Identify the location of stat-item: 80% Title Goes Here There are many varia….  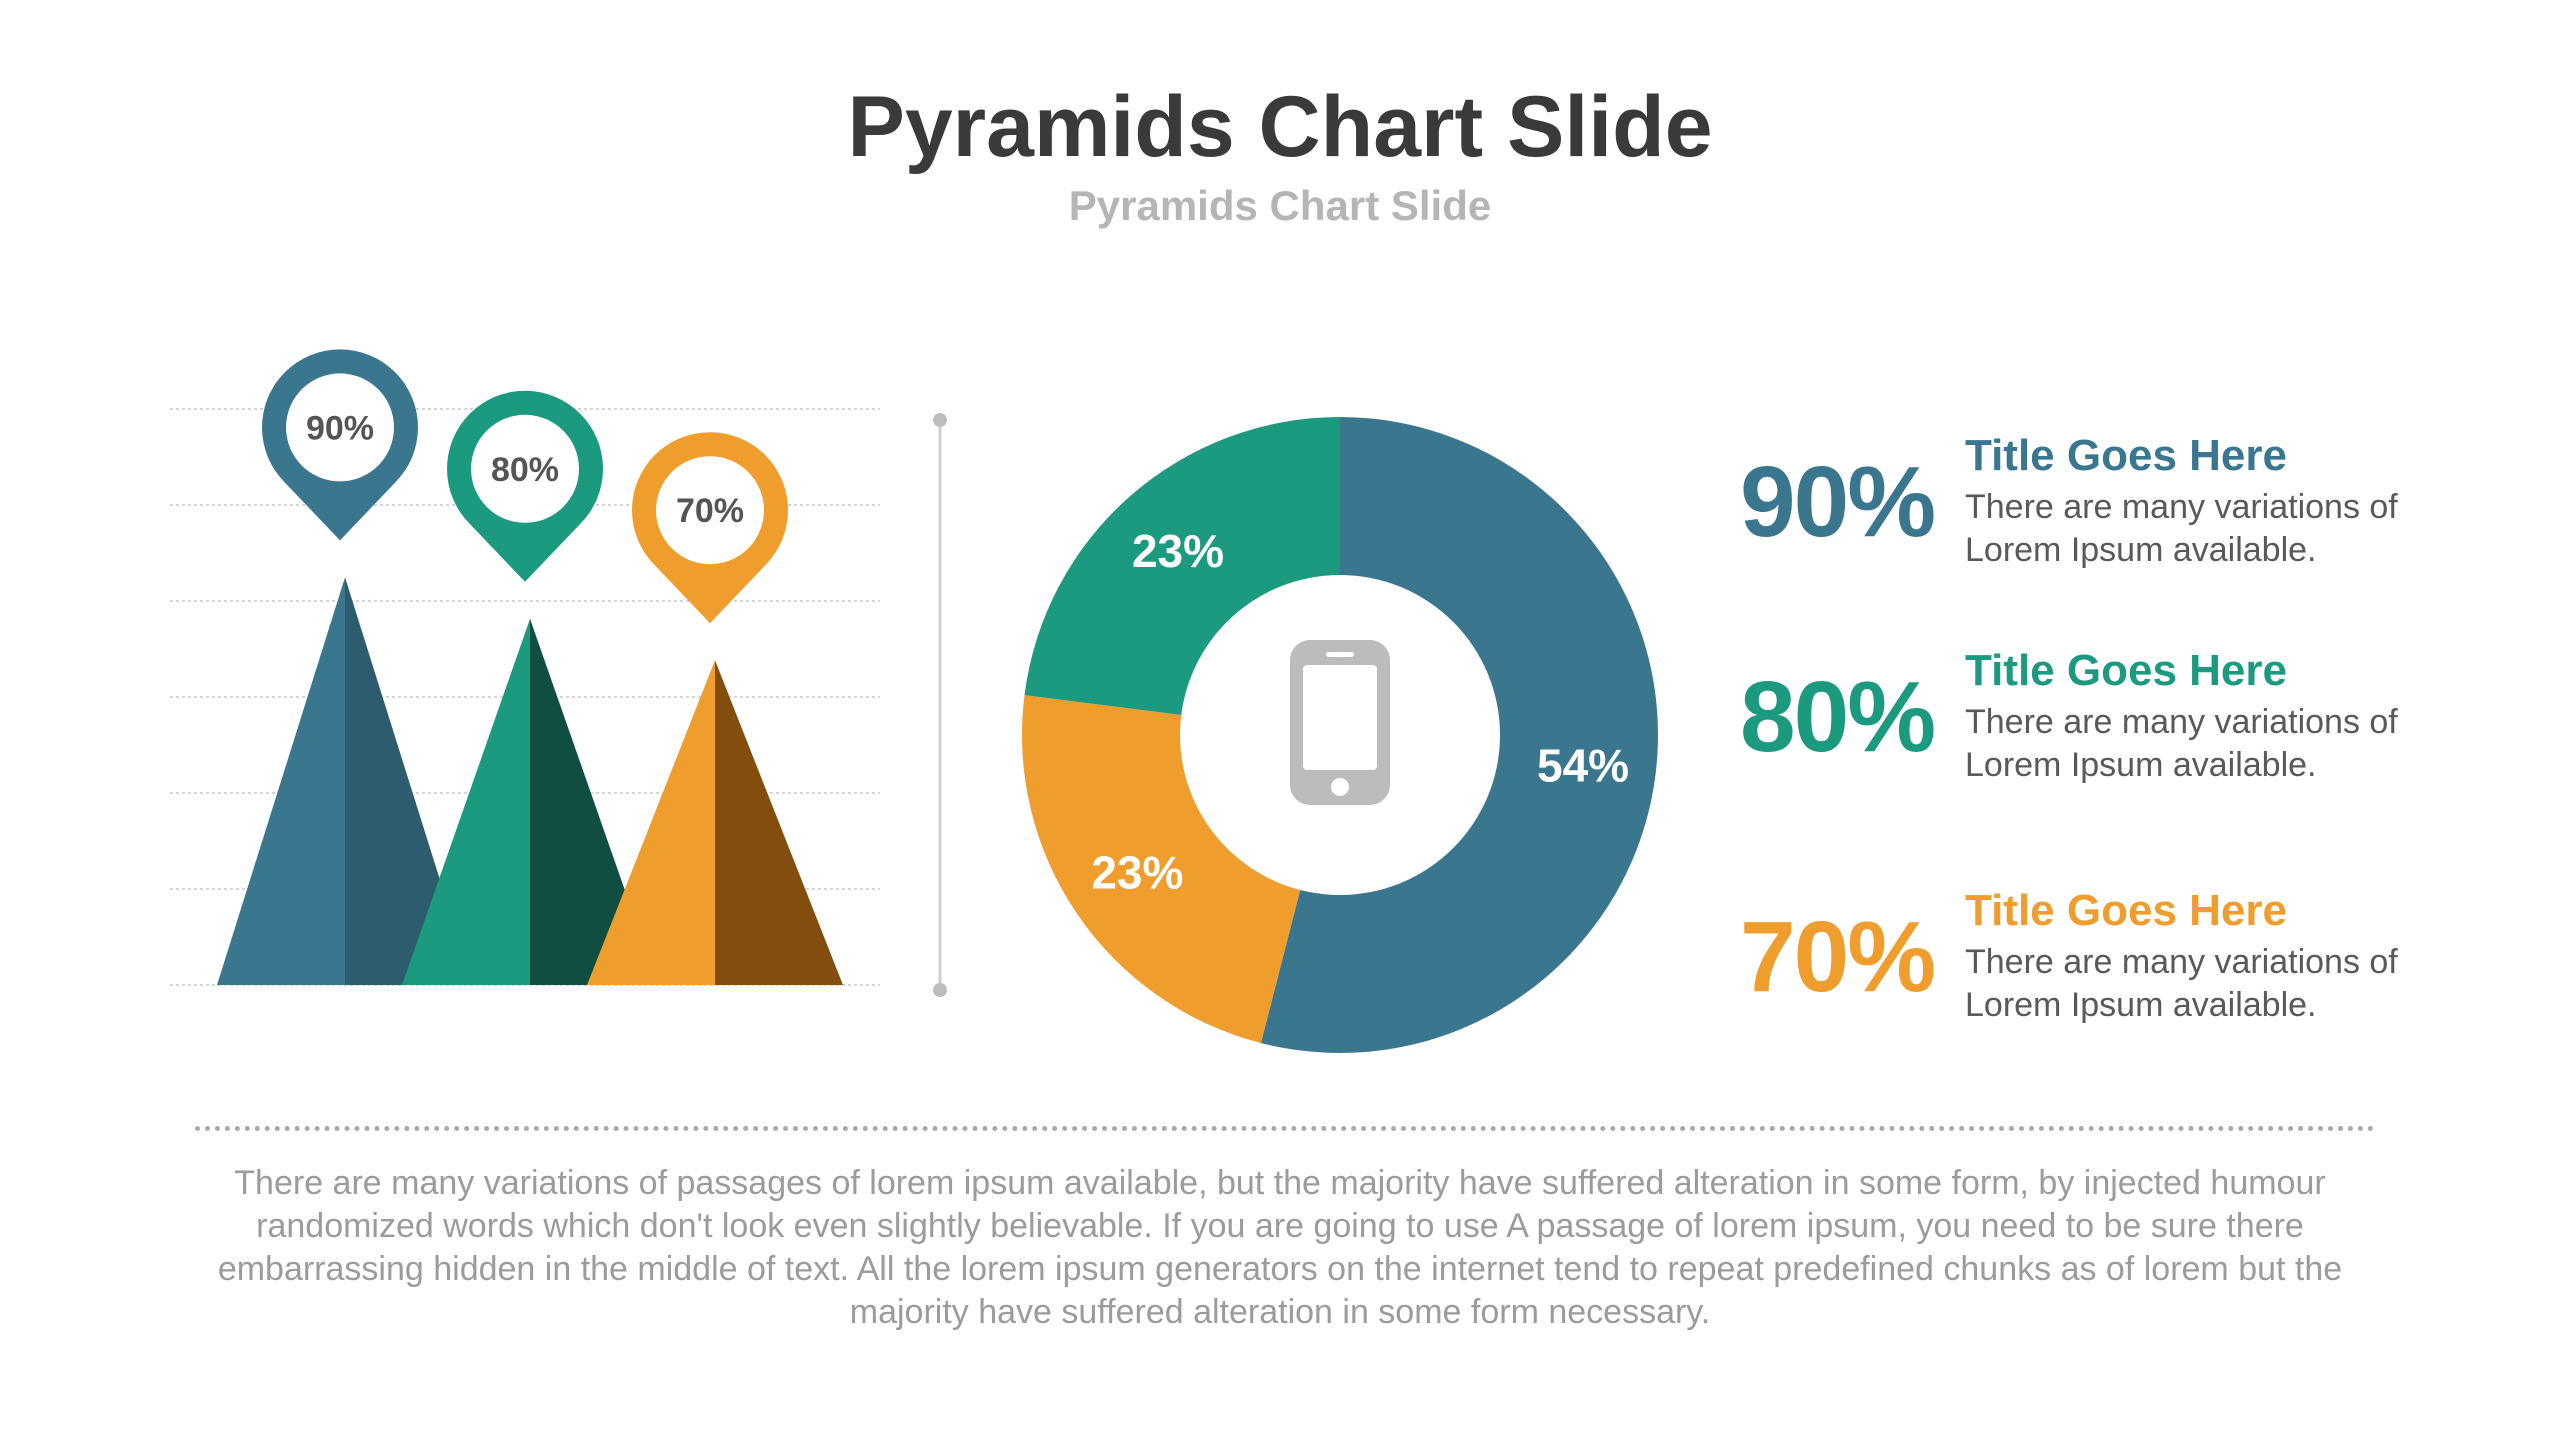
(2090, 721).